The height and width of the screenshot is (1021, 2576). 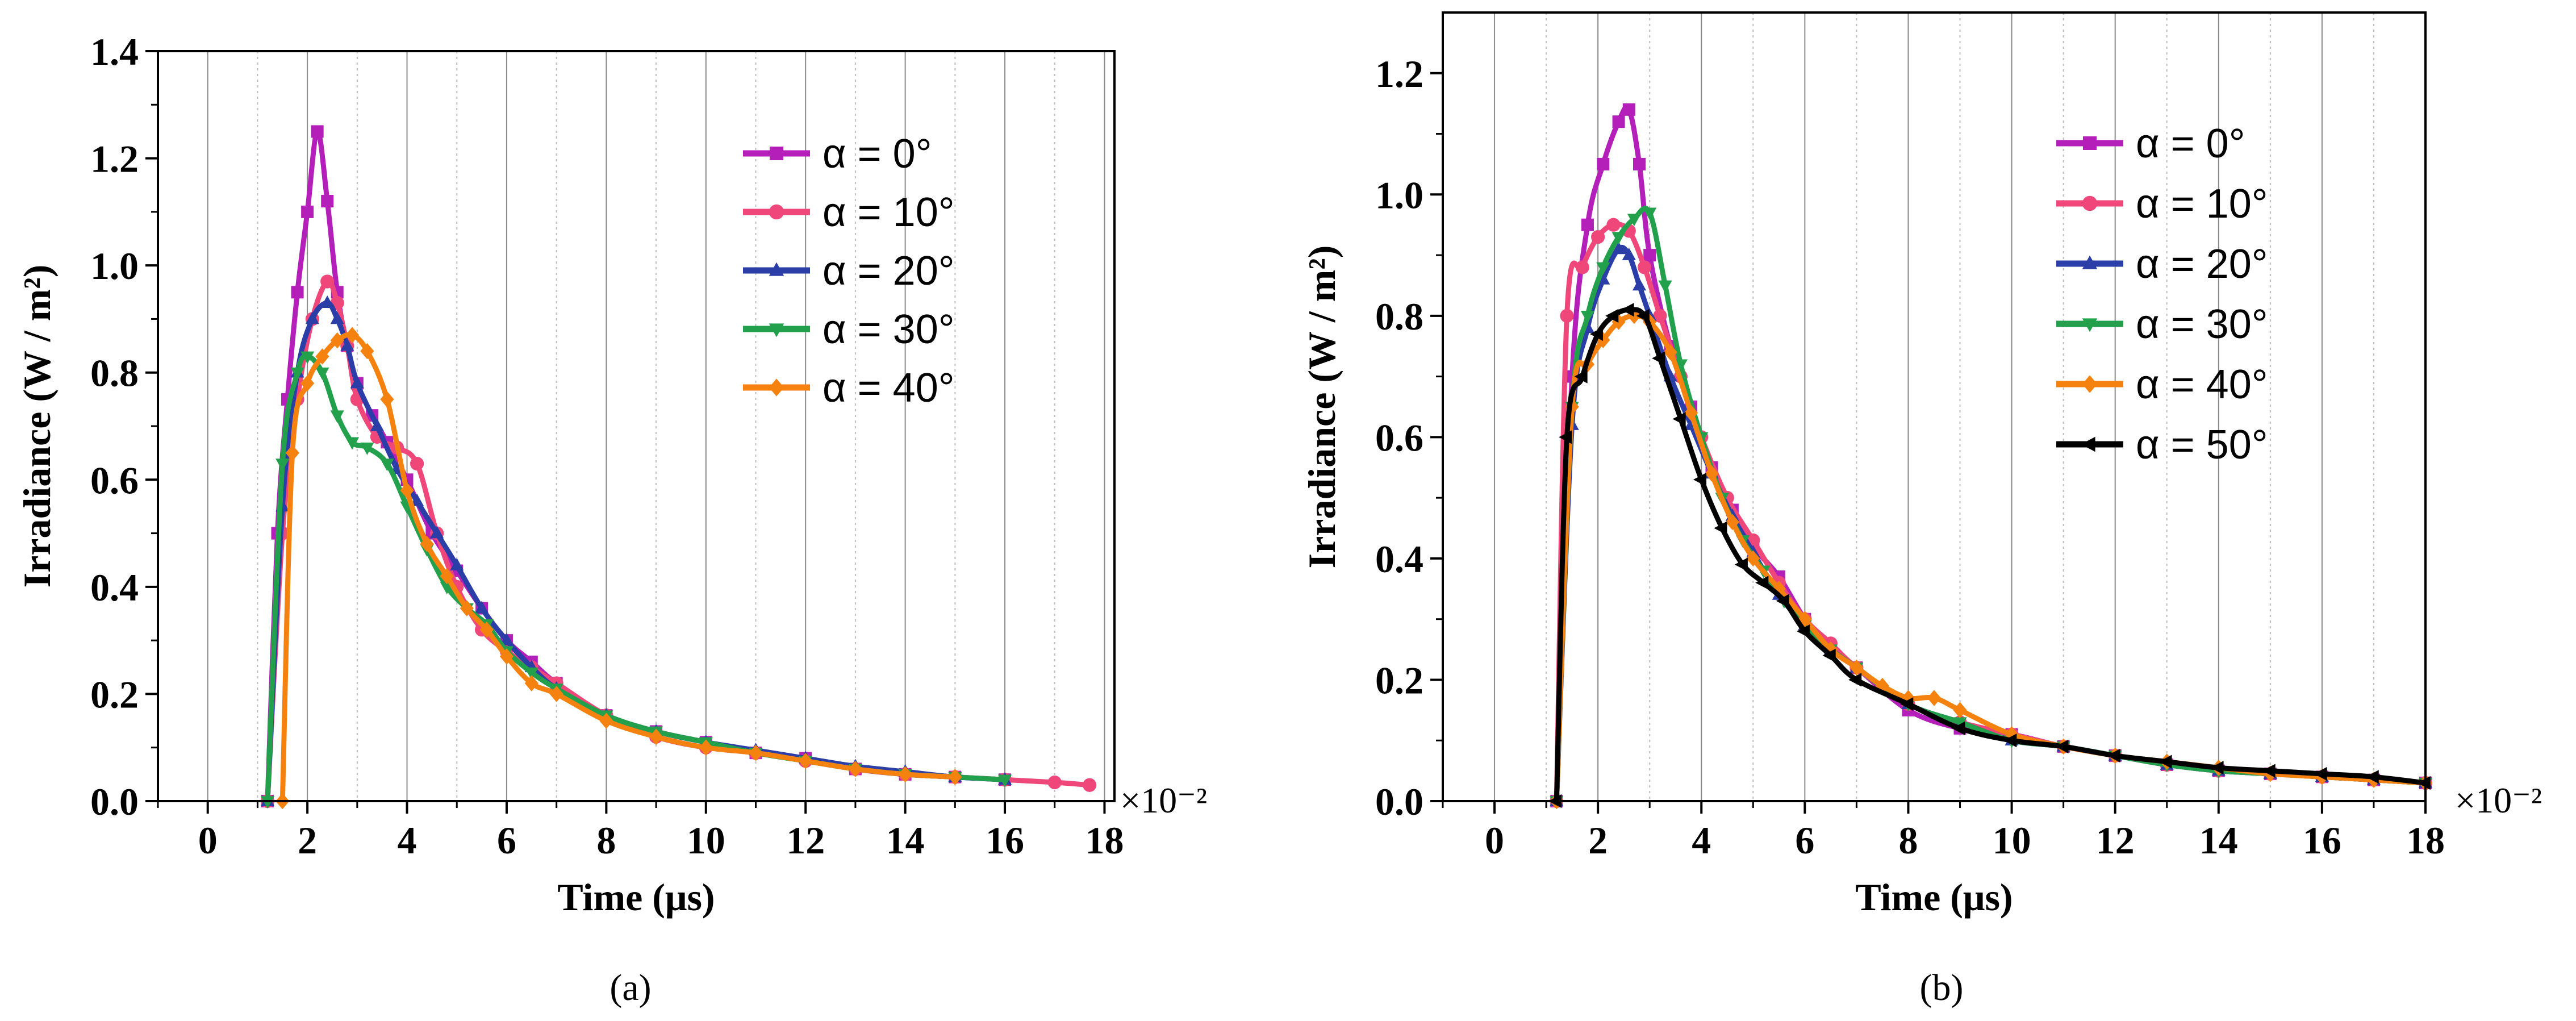 I want to click on x-tick-label: 18, so click(x=2425, y=841).